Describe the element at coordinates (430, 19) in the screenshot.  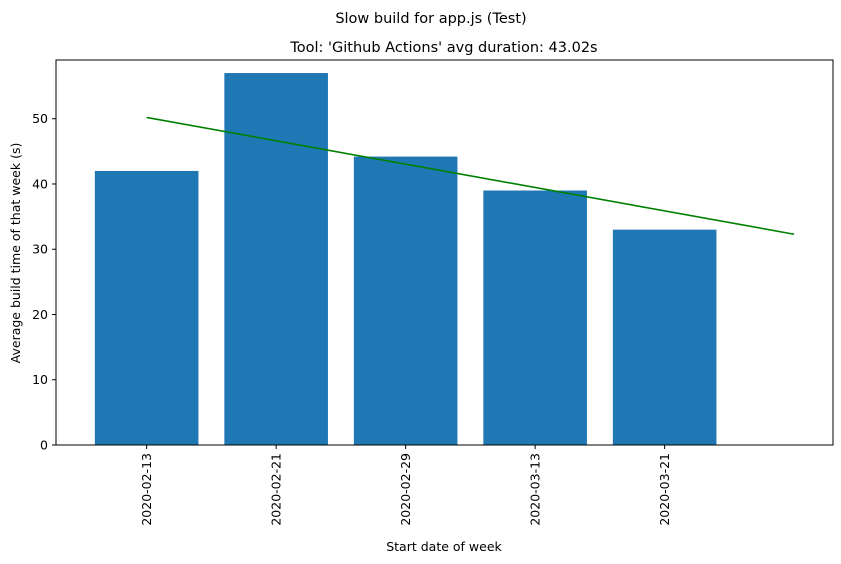
I see `chart-suptitle: Slow build for app.js (Test)` at that location.